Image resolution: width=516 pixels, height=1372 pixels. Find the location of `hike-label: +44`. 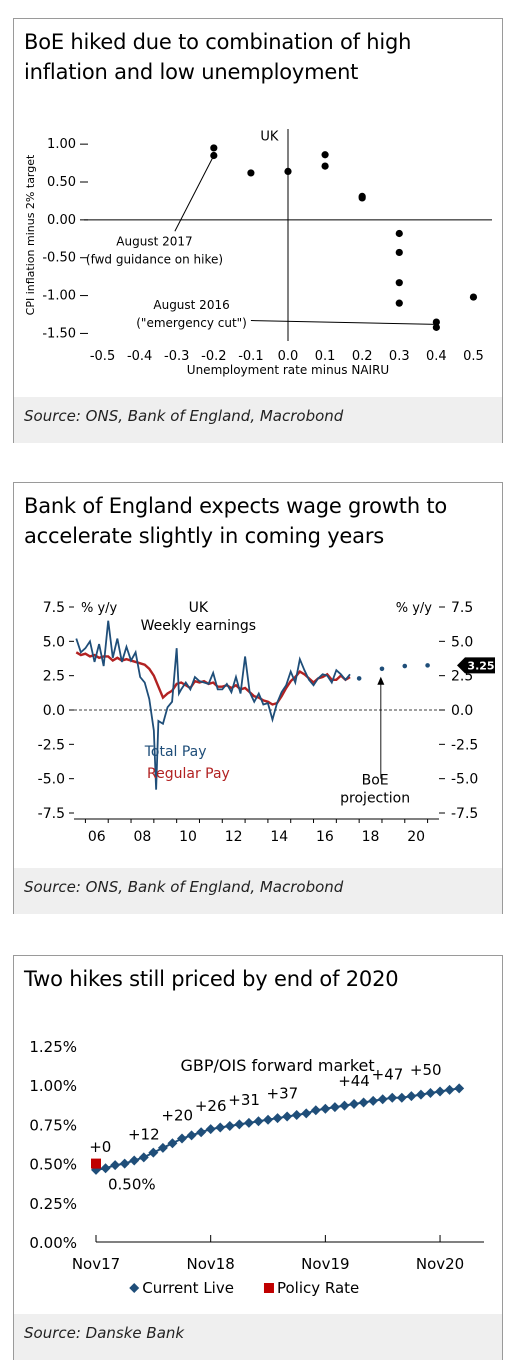

hike-label: +44 is located at coordinates (354, 1081).